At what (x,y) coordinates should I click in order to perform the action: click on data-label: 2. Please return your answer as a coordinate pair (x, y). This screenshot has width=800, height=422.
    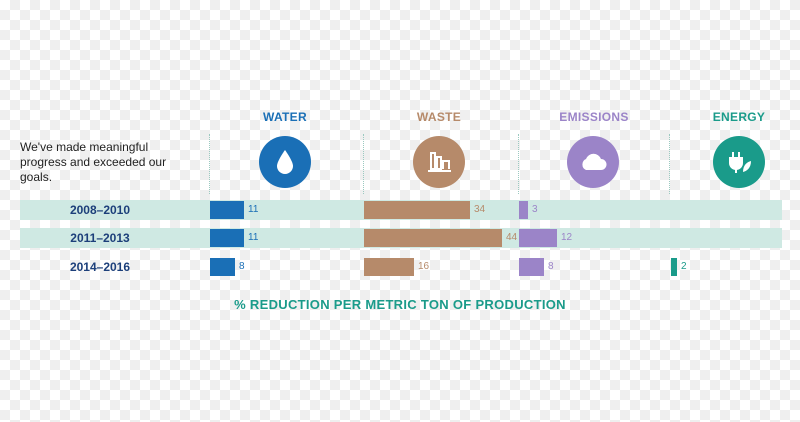
    Looking at the image, I should click on (684, 266).